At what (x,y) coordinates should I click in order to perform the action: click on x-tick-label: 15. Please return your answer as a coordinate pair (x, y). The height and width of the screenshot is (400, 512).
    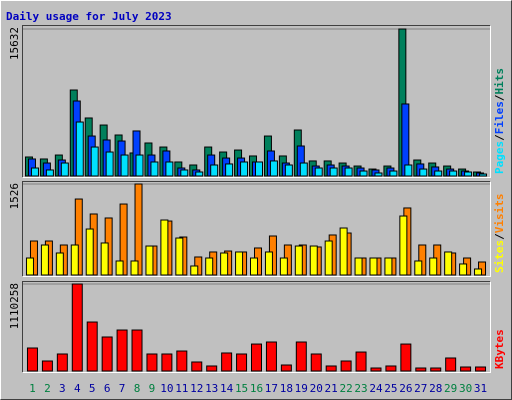
    Looking at the image, I should click on (241, 388).